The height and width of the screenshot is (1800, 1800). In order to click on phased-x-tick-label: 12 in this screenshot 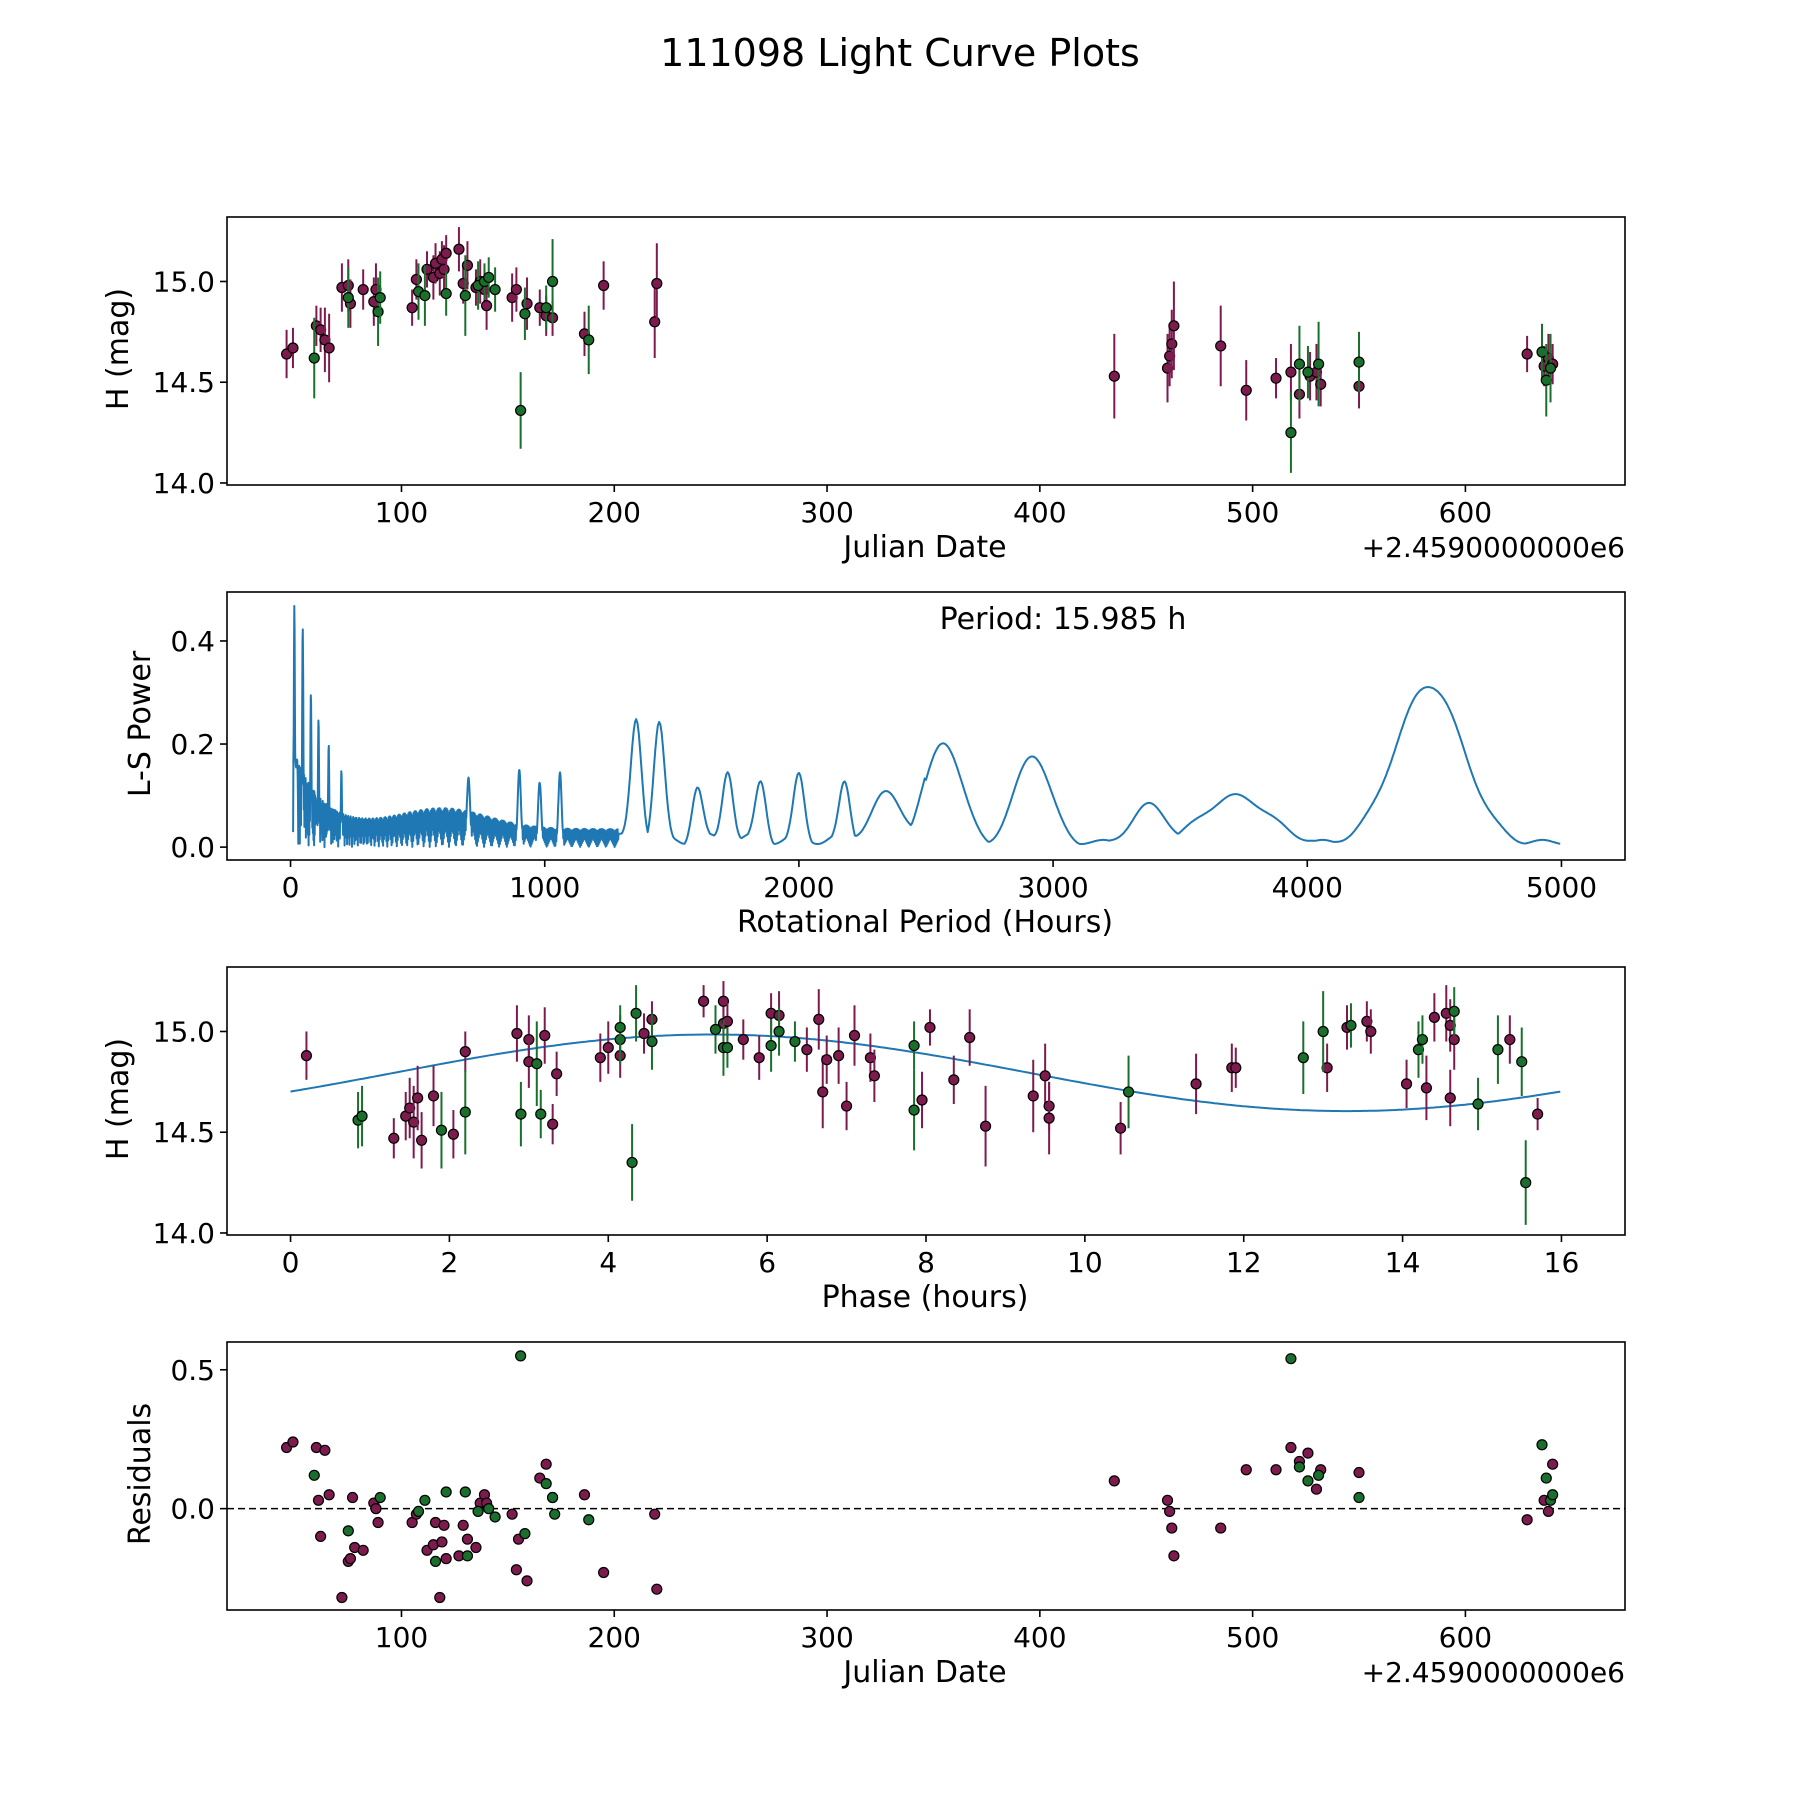, I will do `click(1244, 1262)`.